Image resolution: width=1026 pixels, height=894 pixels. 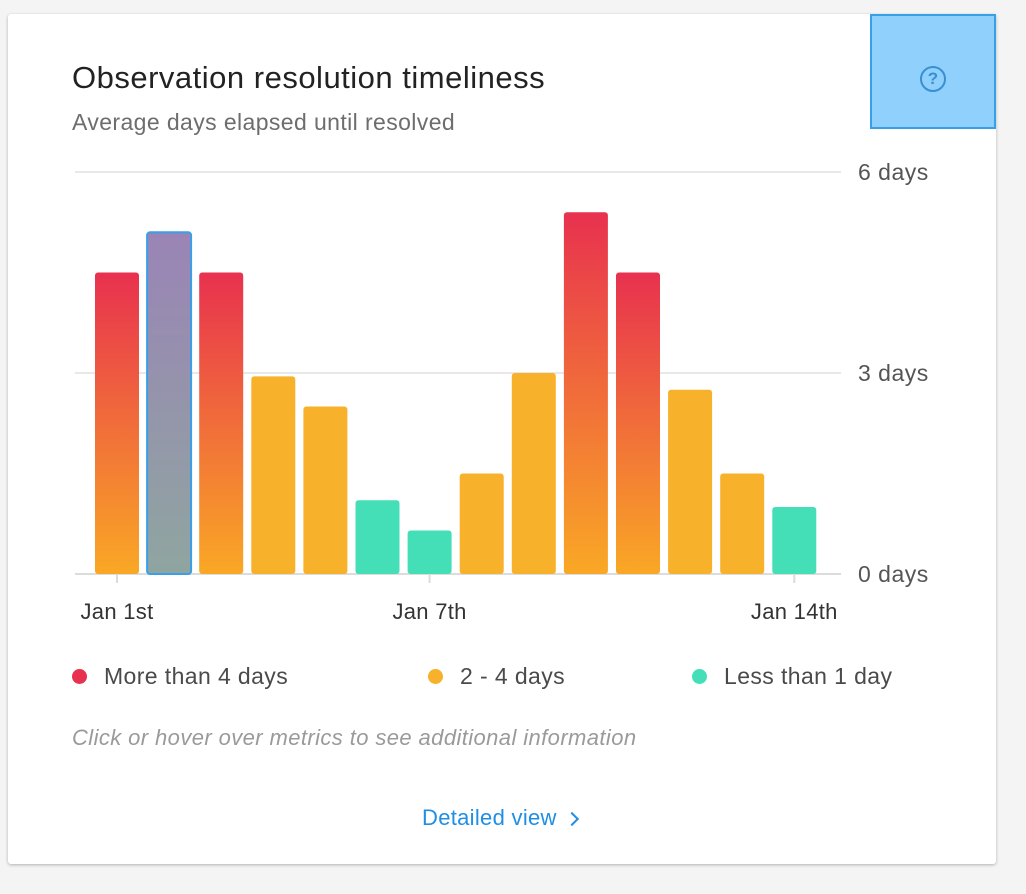 I want to click on help-button: ?, so click(x=933, y=71).